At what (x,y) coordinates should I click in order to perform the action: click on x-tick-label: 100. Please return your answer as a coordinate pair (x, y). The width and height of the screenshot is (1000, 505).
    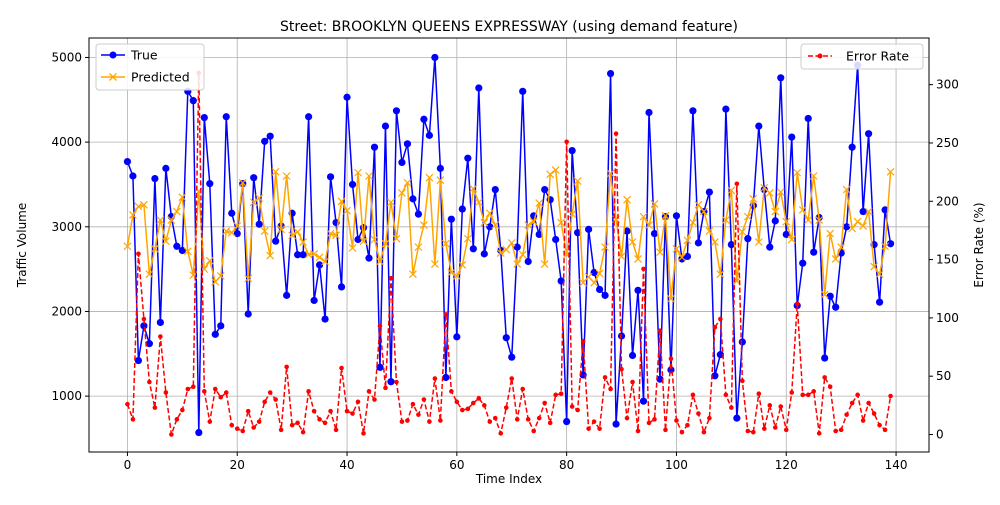
    Looking at the image, I should click on (676, 465).